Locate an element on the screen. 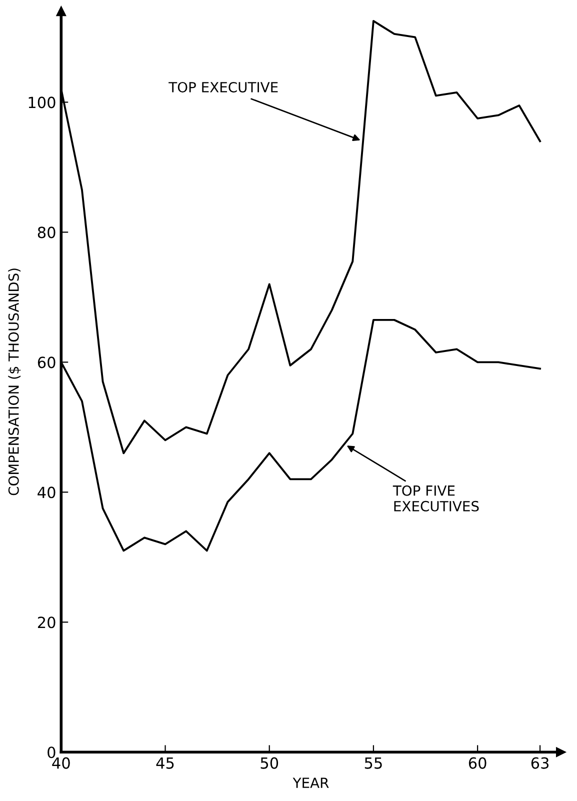 The width and height of the screenshot is (577, 801). y-tick-label: 20 is located at coordinates (47, 622).